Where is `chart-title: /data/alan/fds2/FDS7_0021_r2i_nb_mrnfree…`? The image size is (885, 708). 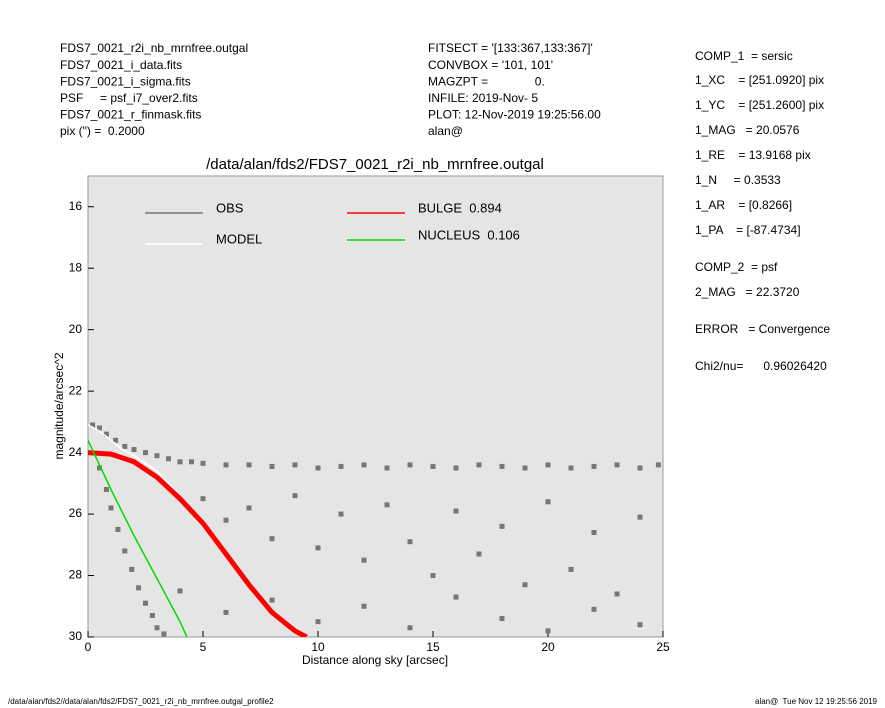 chart-title: /data/alan/fds2/FDS7_0021_r2i_nb_mrnfree… is located at coordinates (375, 164).